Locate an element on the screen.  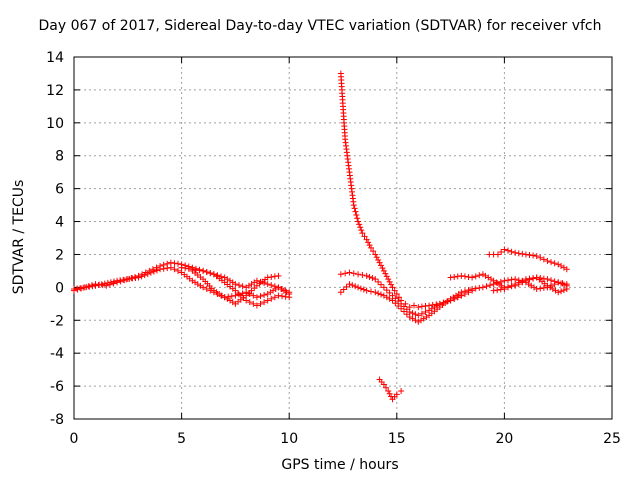
y-tick-label: 14 is located at coordinates (55, 58).